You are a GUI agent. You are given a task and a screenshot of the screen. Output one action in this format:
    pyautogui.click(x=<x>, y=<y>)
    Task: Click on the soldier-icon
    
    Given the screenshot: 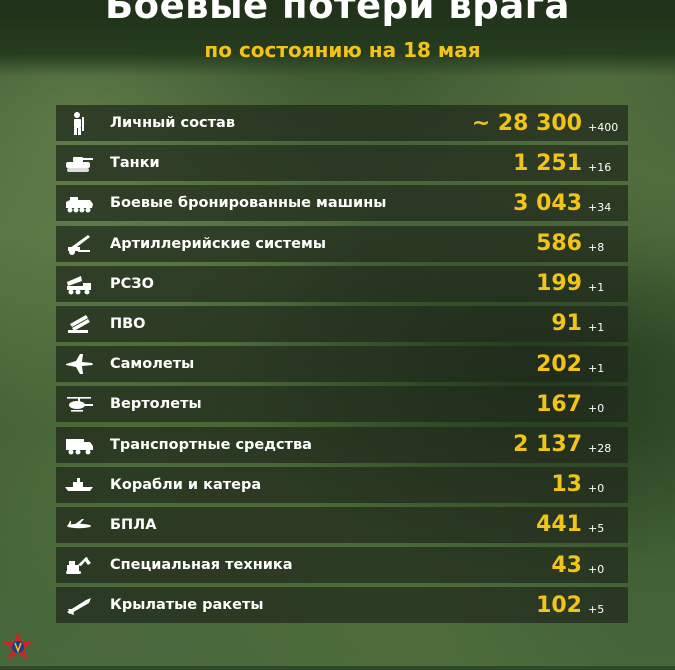 What is the action you would take?
    pyautogui.click(x=79, y=123)
    